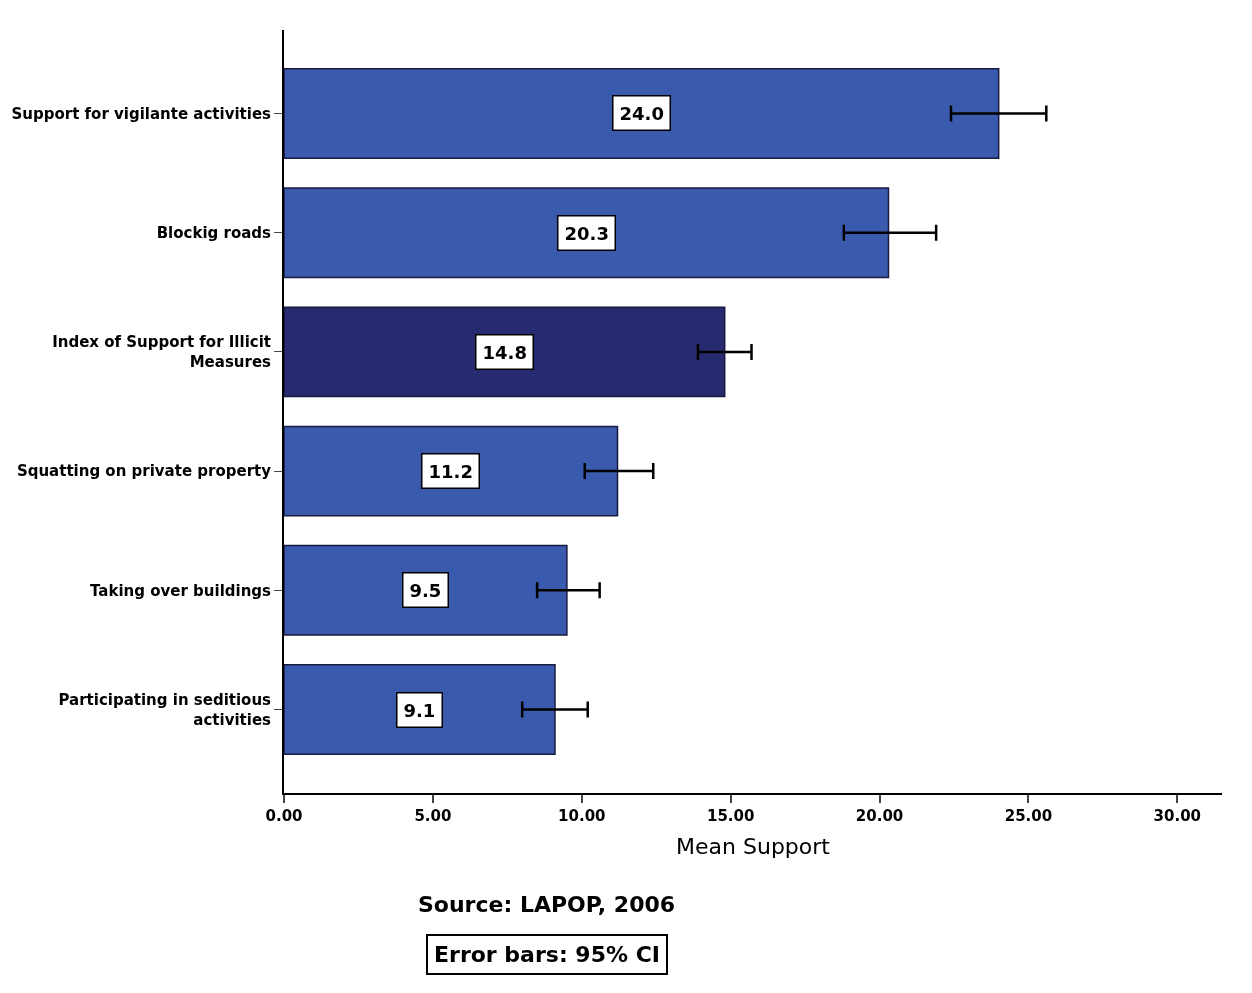 This screenshot has width=1252, height=993. What do you see at coordinates (181, 590) in the screenshot?
I see `y-tick-label: Taking over buildings` at bounding box center [181, 590].